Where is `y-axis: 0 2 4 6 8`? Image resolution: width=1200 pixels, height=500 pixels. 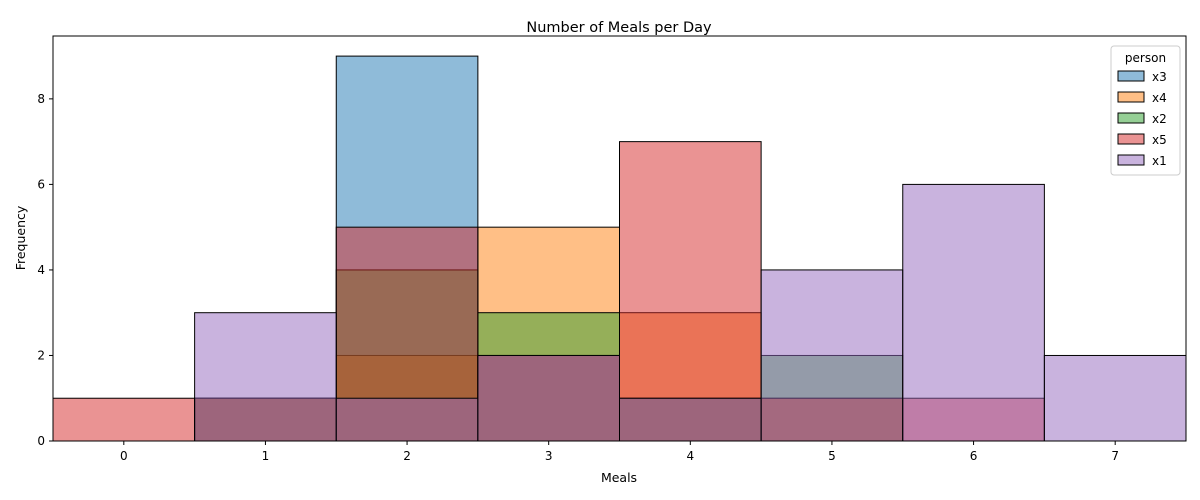
y-axis: 0 2 4 6 8 is located at coordinates (45, 270).